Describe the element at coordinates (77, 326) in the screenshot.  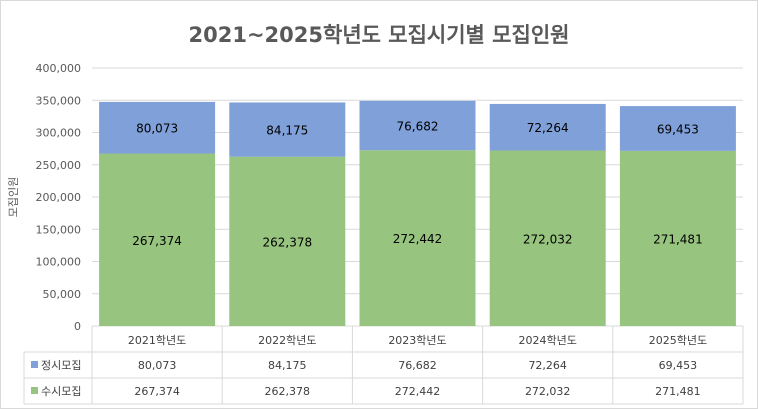
I see `y-tick-label: 0` at that location.